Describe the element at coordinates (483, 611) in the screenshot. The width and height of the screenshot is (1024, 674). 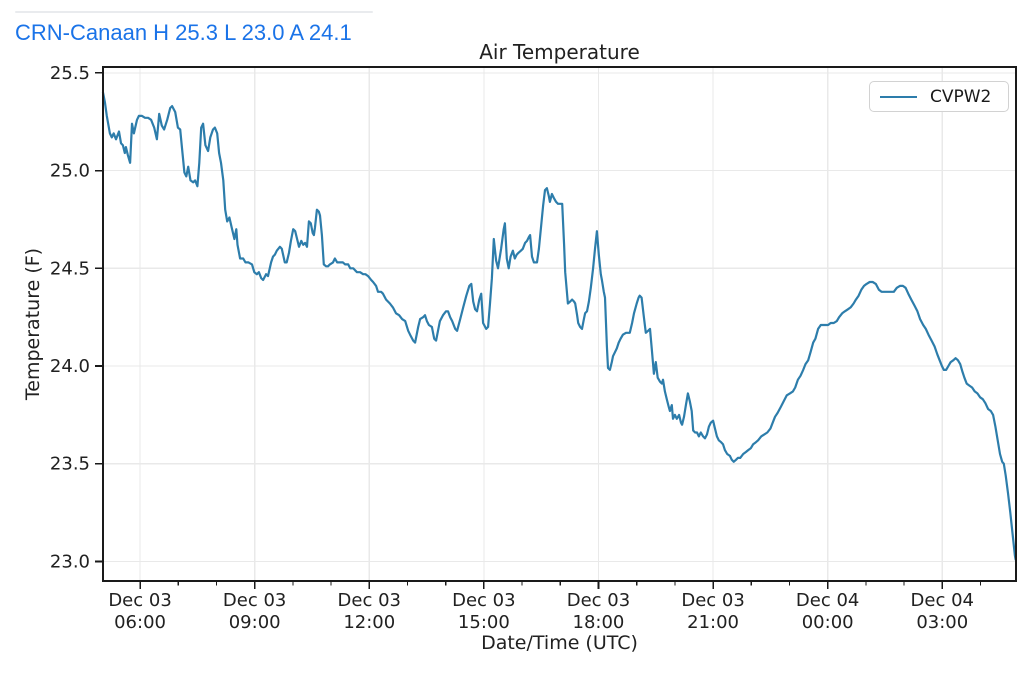
I see `x-tick-label: Dec 03 15:00` at that location.